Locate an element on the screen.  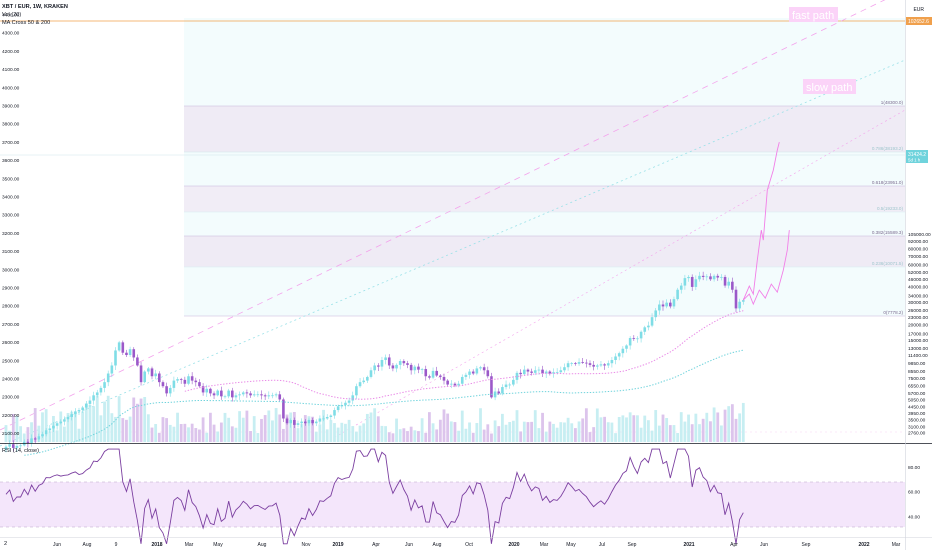
symbol-title: XBT / EUR, 1W, KRAKEN is located at coordinates (35, 7).